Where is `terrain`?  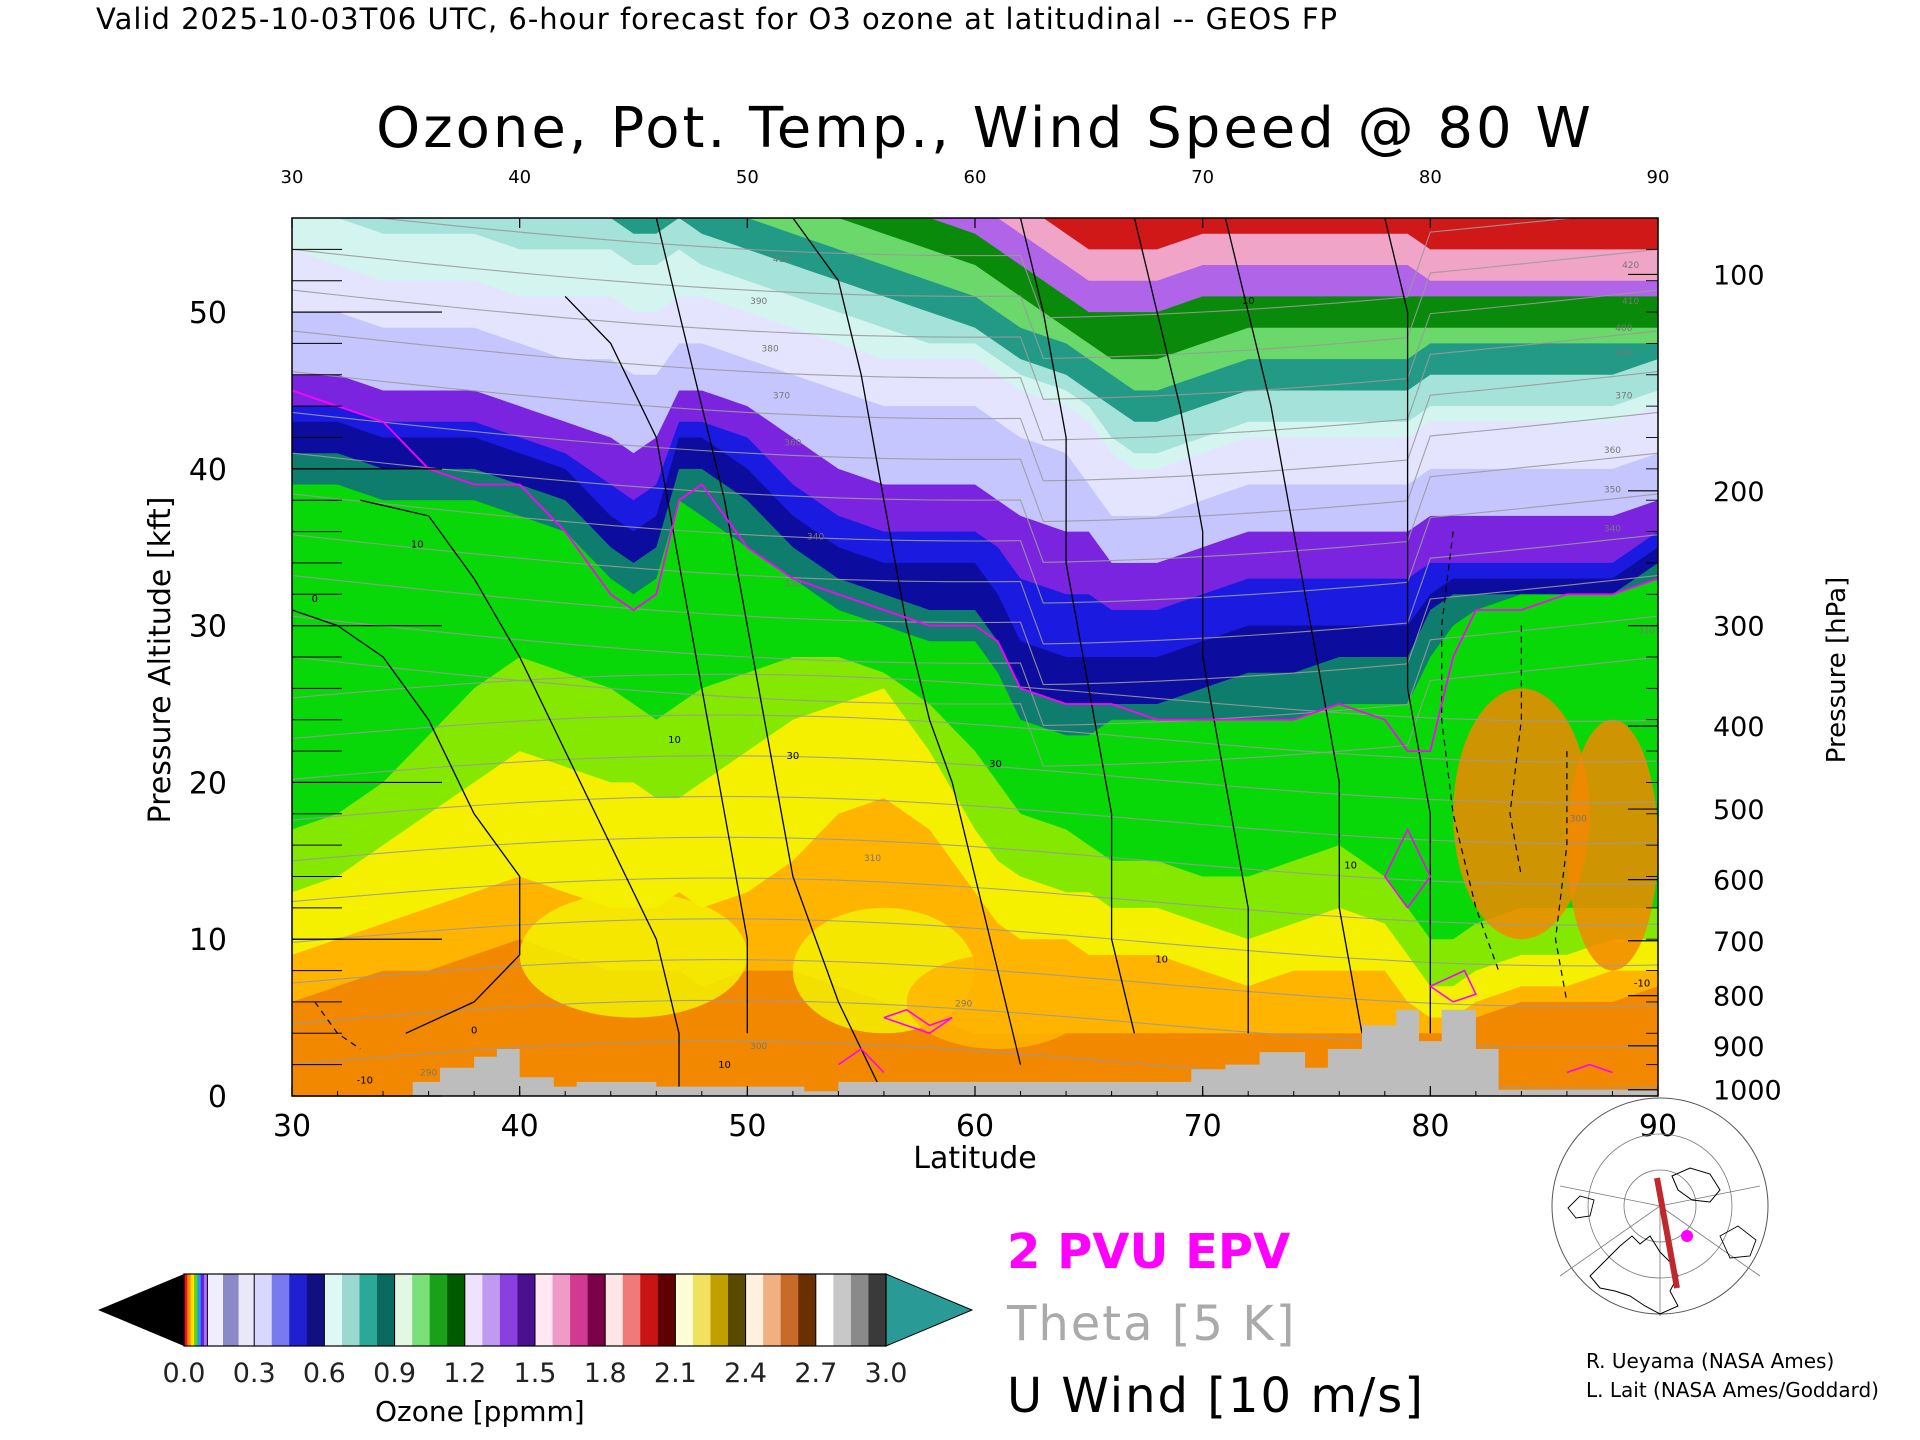 terrain is located at coordinates (1035, 1052).